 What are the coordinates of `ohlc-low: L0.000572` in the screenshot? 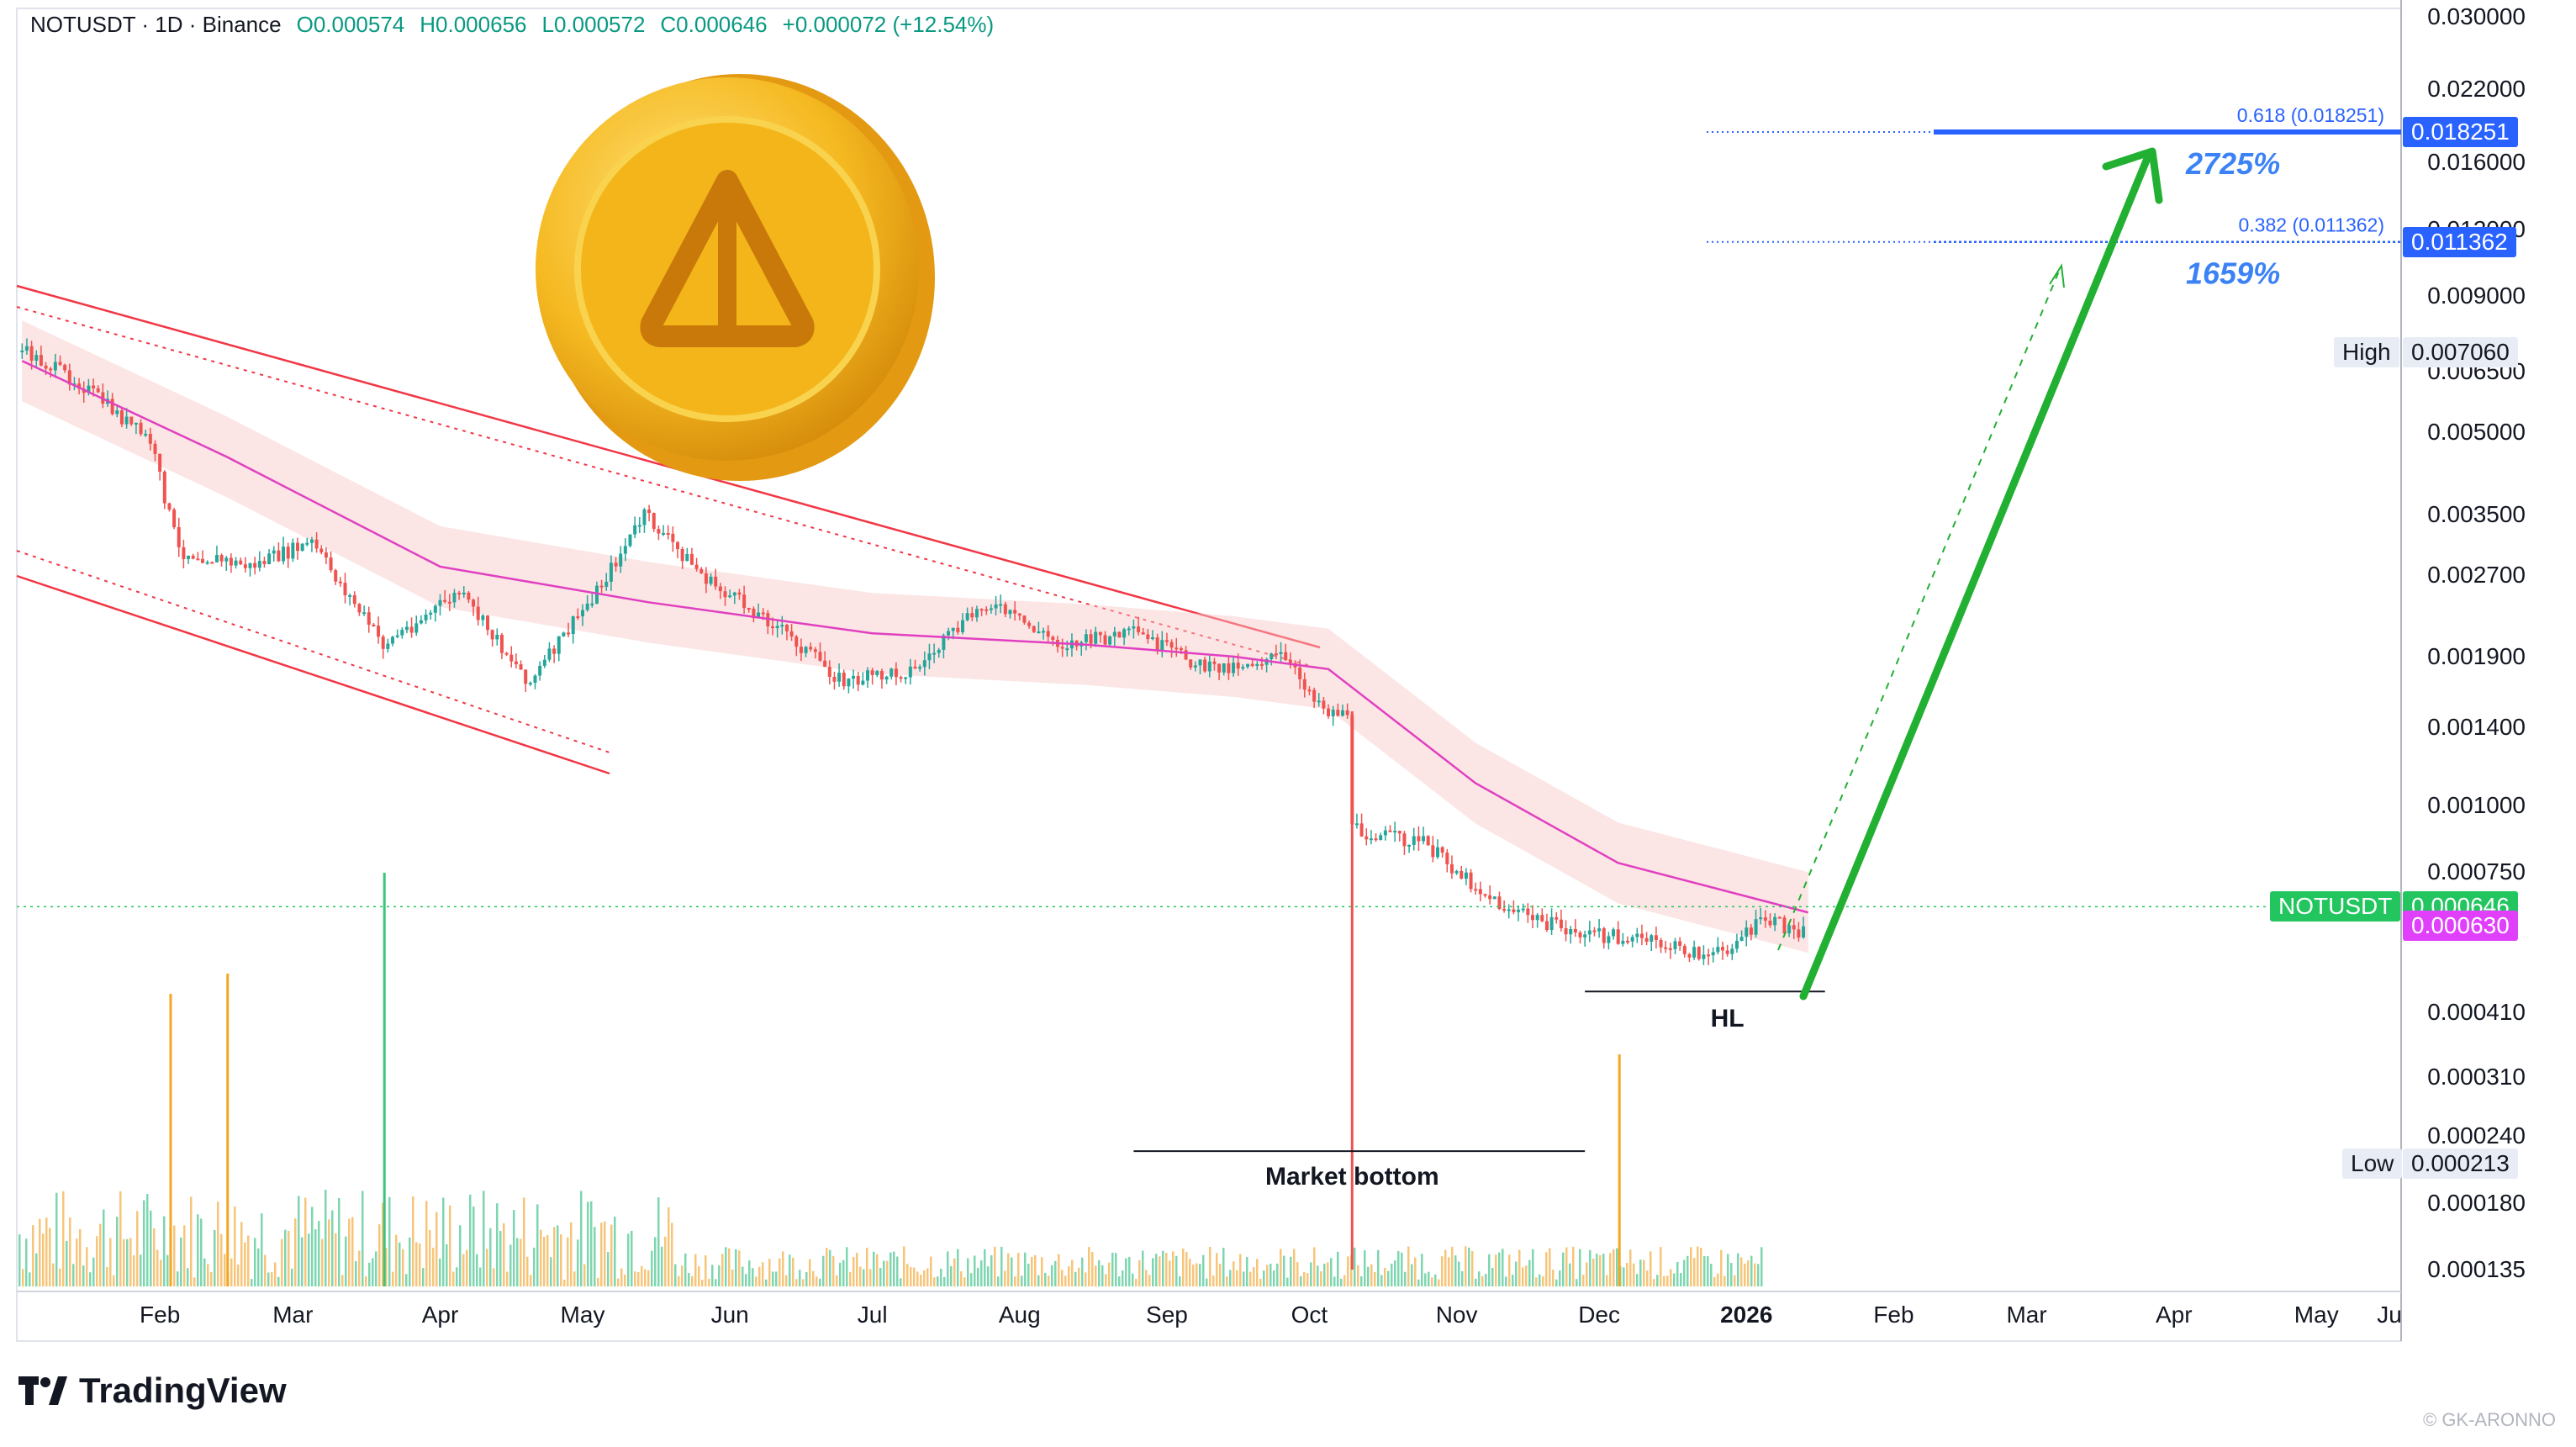 It's located at (593, 24).